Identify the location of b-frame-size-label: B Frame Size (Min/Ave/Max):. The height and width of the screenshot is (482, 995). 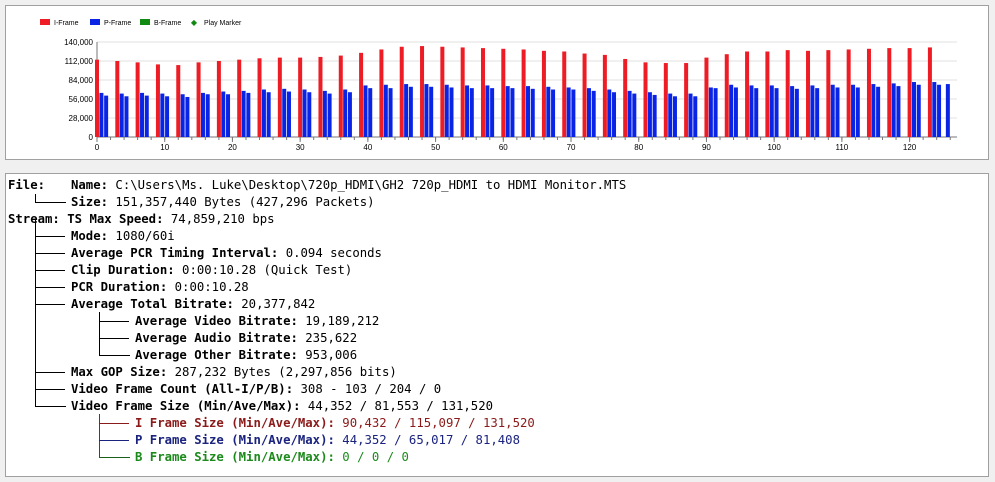
(235, 457).